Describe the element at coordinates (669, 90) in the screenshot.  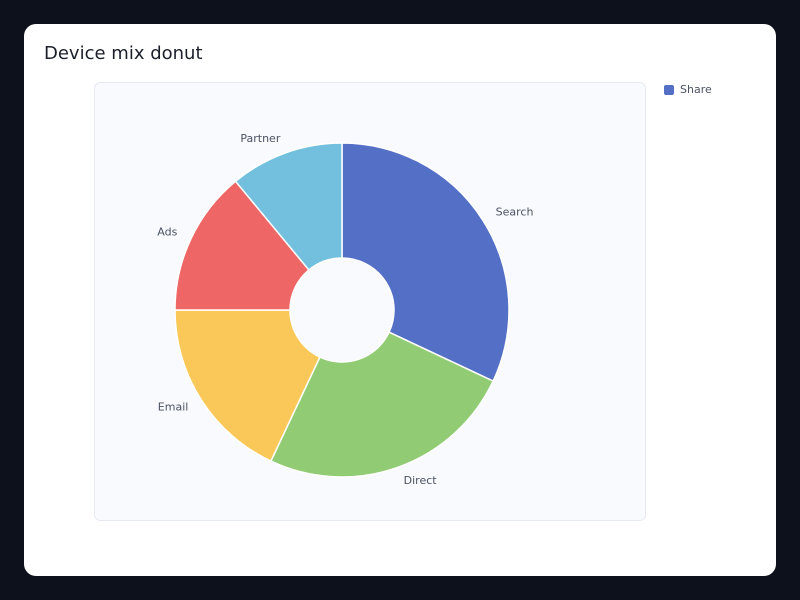
I see `legend-swatch` at that location.